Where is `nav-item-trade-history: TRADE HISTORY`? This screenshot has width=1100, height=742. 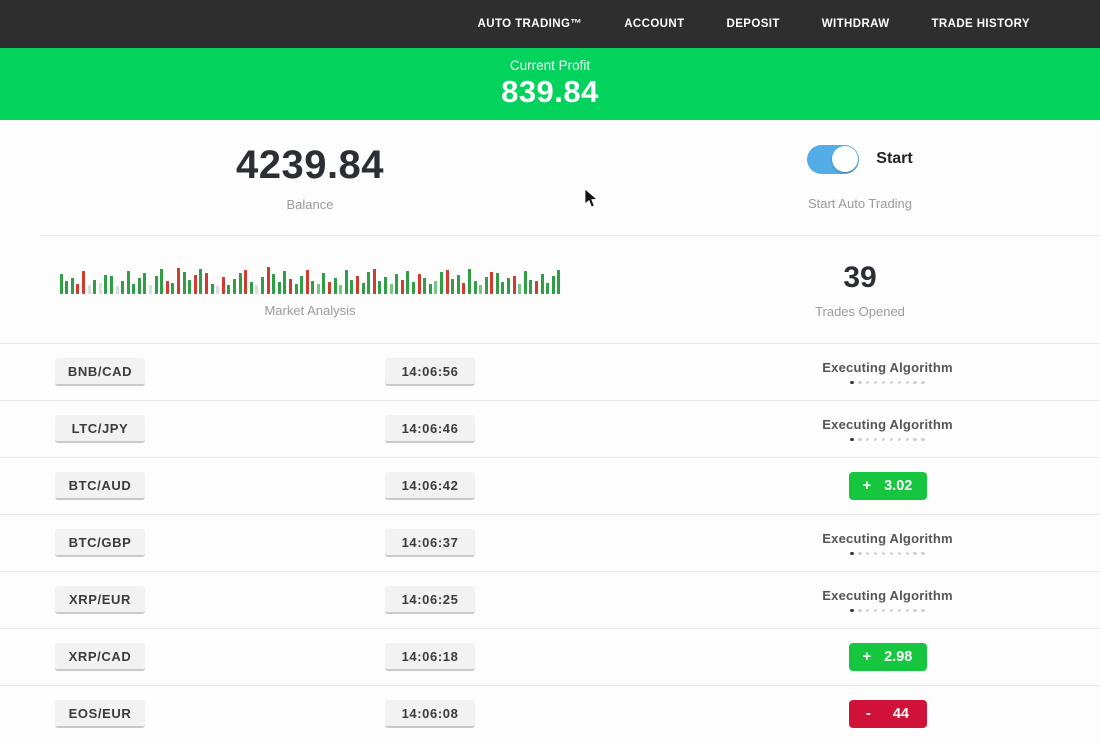
nav-item-trade-history: TRADE HISTORY is located at coordinates (980, 24).